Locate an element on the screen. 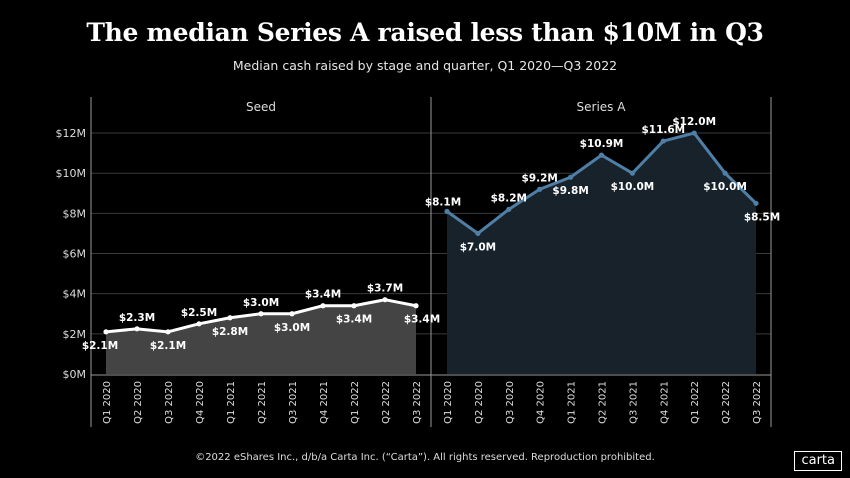 The height and width of the screenshot is (478, 850). data-label: $7.0M is located at coordinates (478, 247).